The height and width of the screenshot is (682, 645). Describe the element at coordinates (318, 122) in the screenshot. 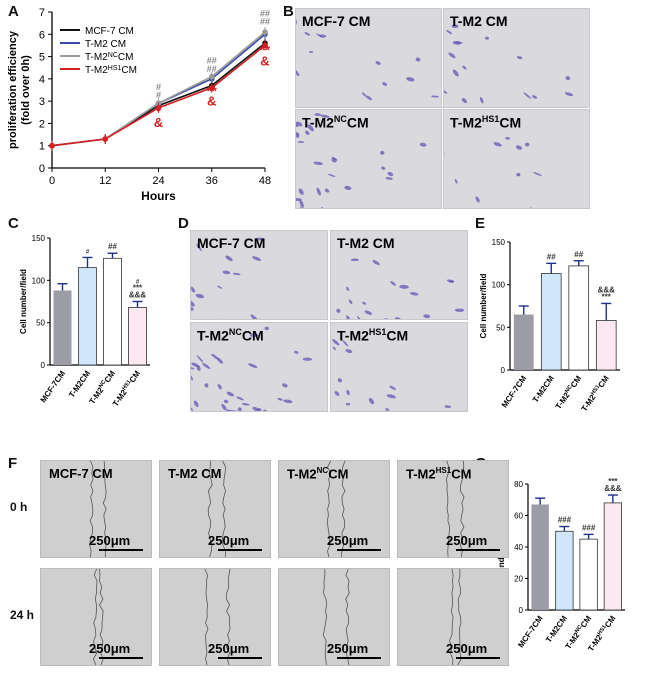

I see `micrograph-label-base: T-M2` at that location.